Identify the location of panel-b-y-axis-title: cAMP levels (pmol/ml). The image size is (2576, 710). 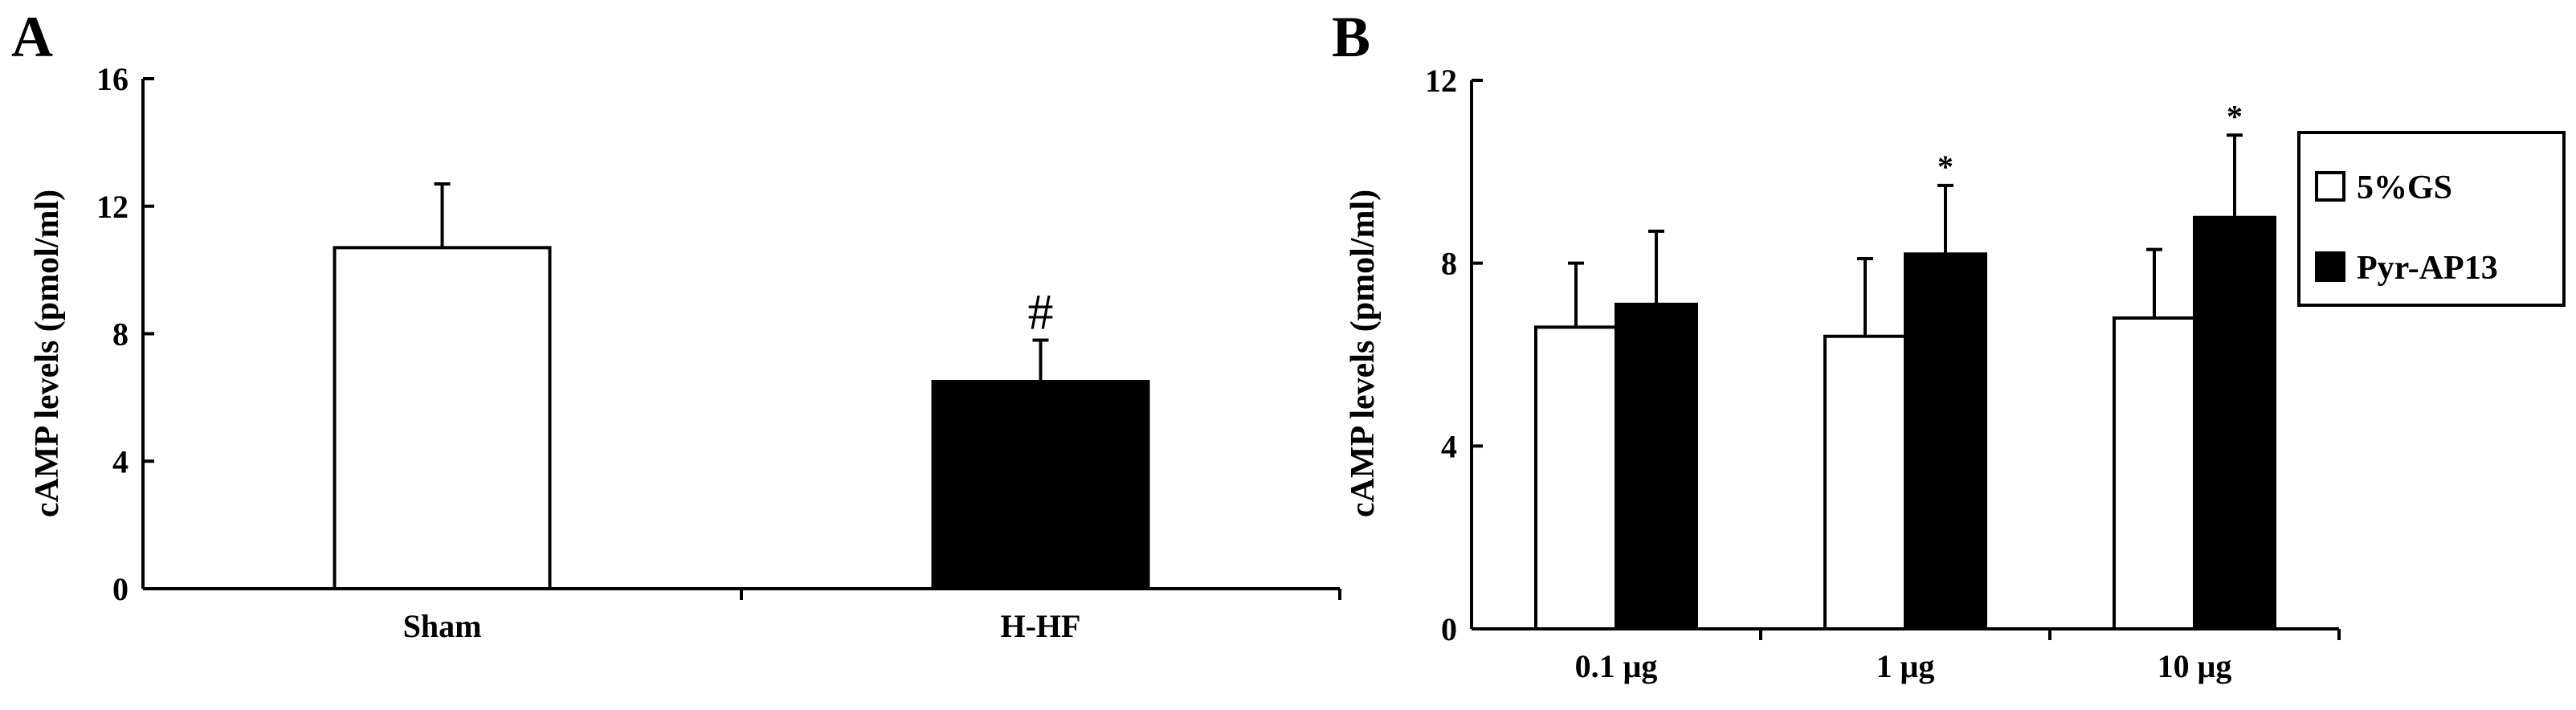
(1363, 353).